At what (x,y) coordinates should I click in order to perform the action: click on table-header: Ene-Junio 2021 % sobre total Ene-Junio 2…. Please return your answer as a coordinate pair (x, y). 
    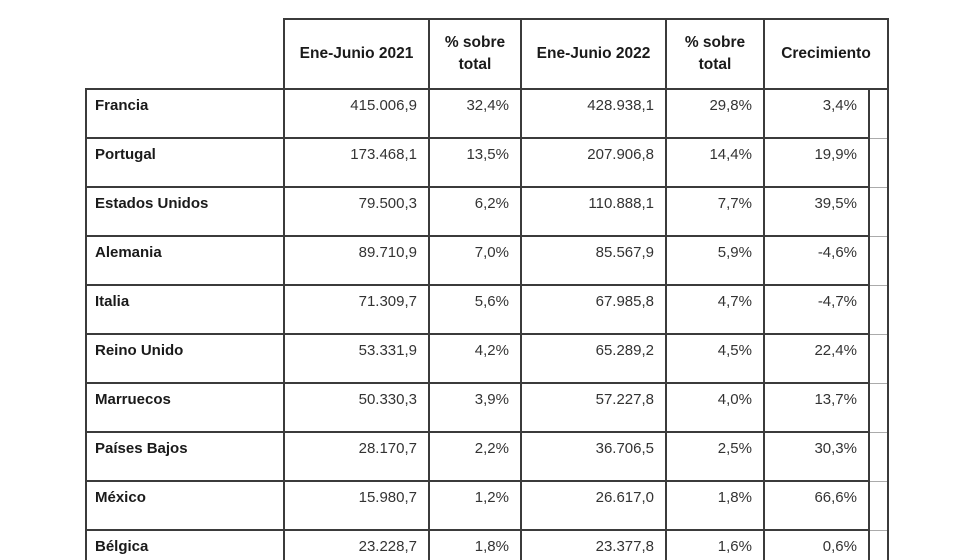
    Looking at the image, I should click on (487, 54).